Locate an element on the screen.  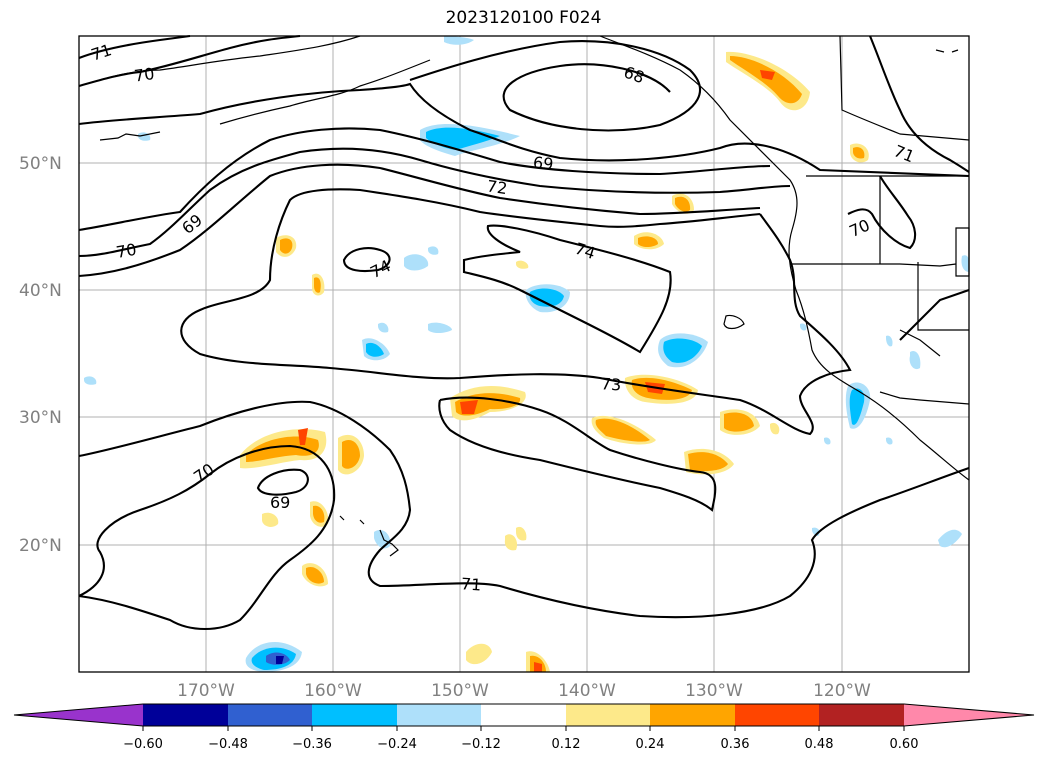
colorbar-tick: −0.48 is located at coordinates (228, 744).